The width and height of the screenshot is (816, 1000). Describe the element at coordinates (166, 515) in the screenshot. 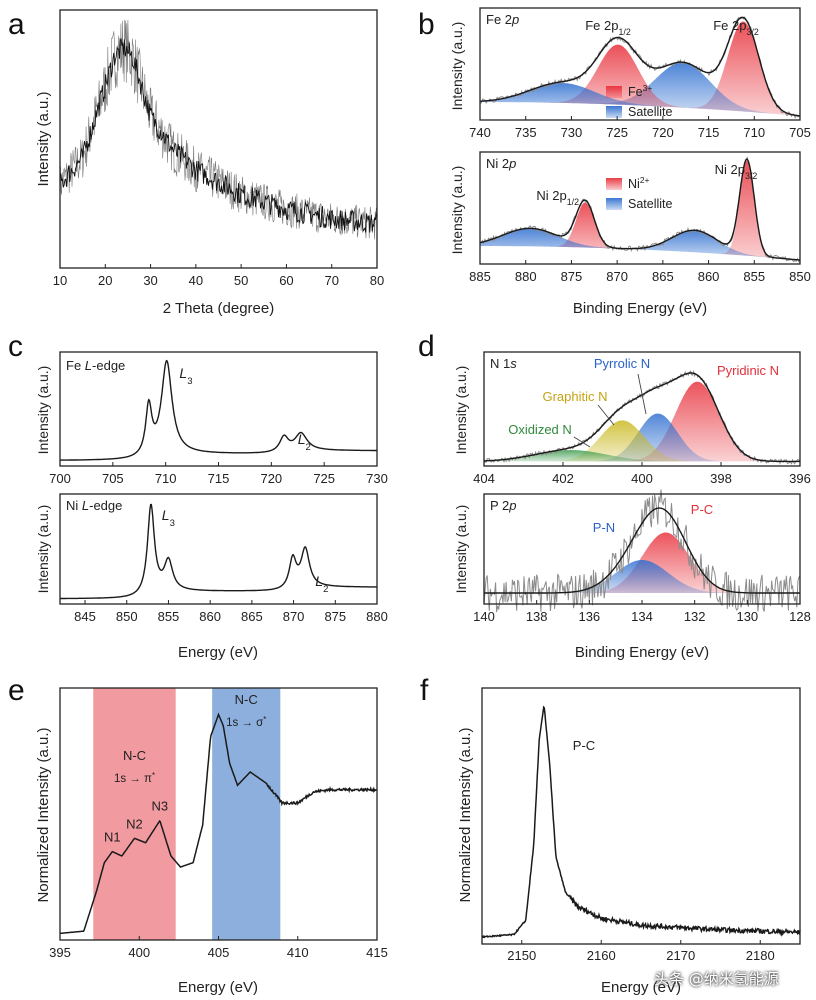

I see `panel-c-ni-peak-label-part: L` at that location.